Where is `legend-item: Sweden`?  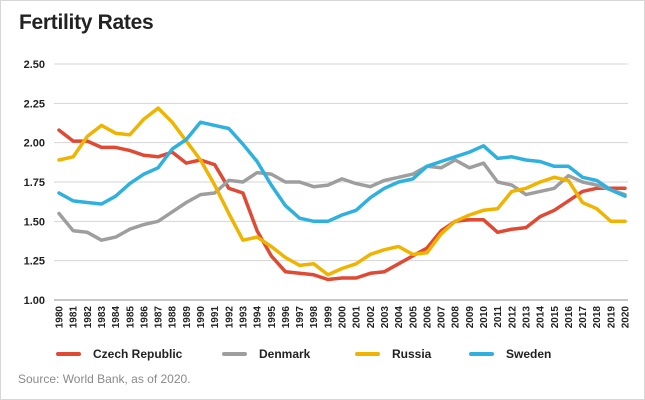 legend-item: Sweden is located at coordinates (510, 354).